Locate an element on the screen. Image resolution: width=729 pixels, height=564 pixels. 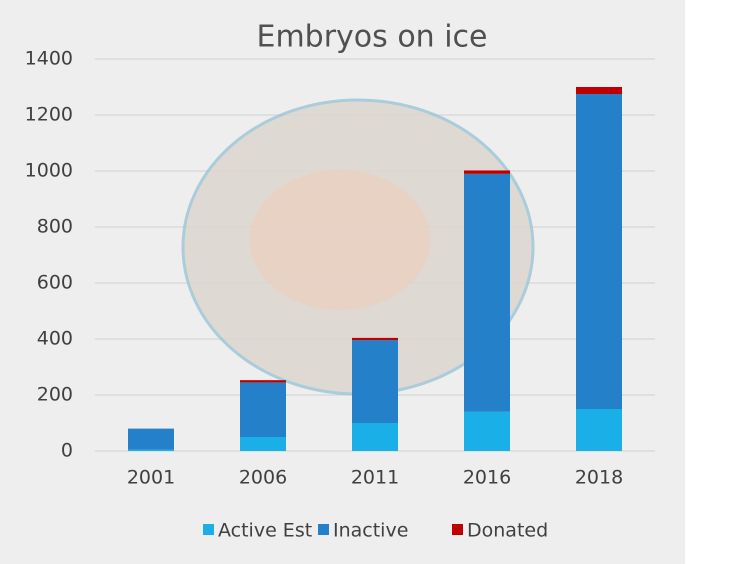
x-tick-label: 2018 is located at coordinates (599, 478).